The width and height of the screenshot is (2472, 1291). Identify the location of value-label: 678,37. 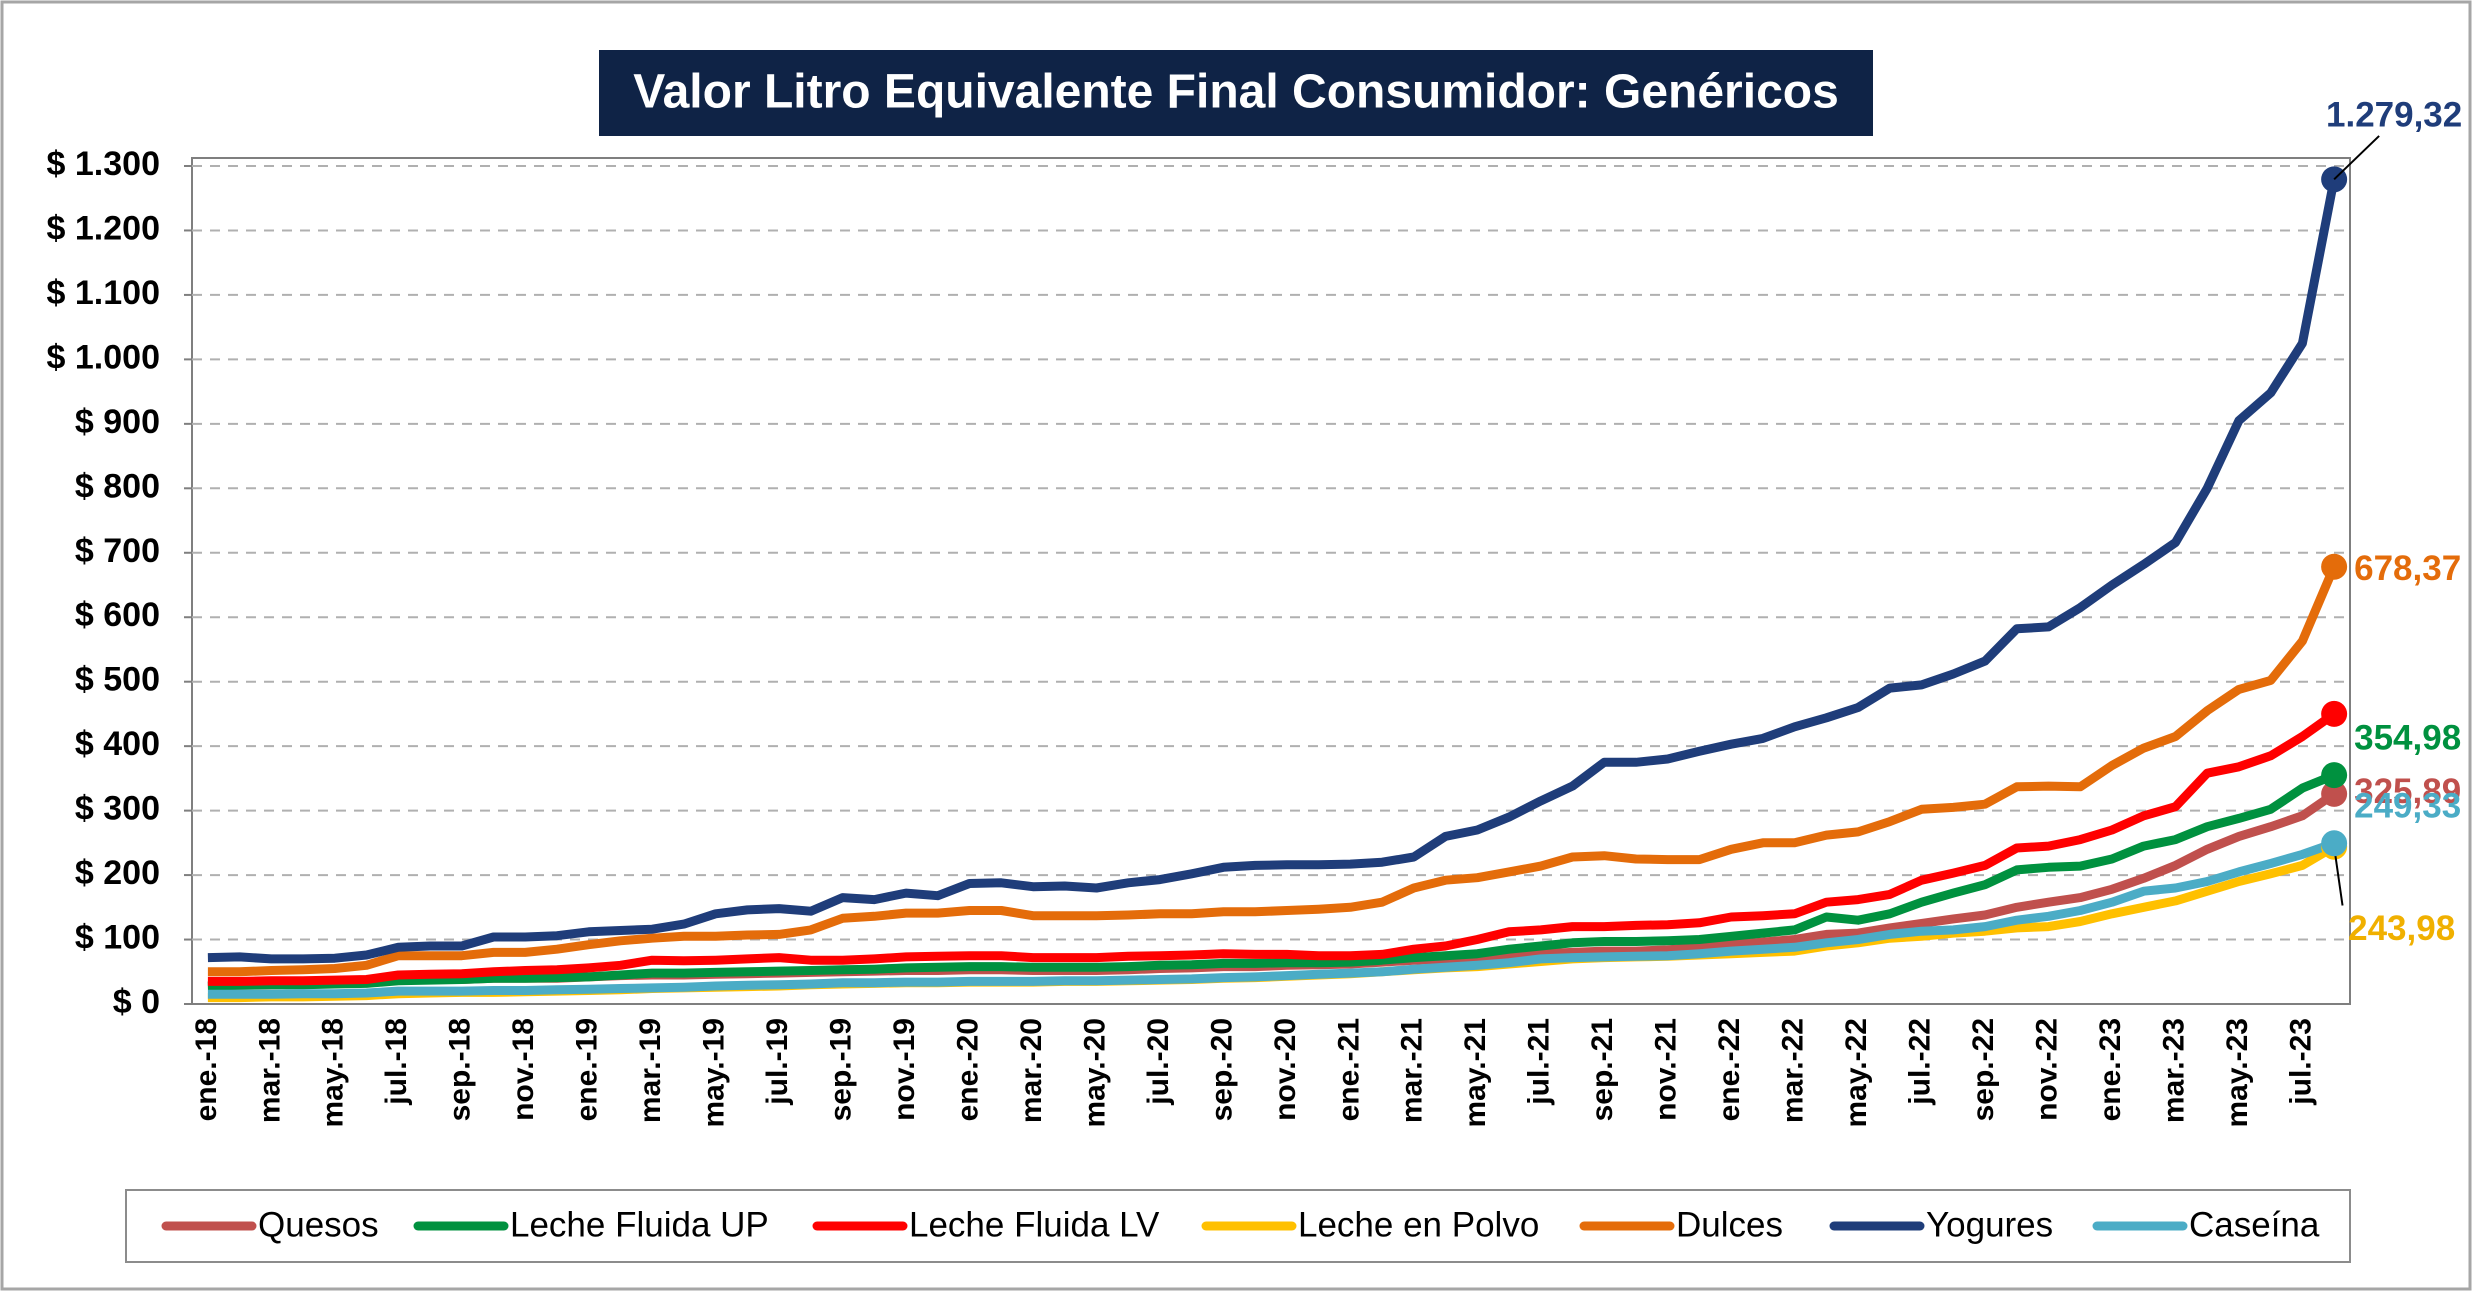
(2407, 568).